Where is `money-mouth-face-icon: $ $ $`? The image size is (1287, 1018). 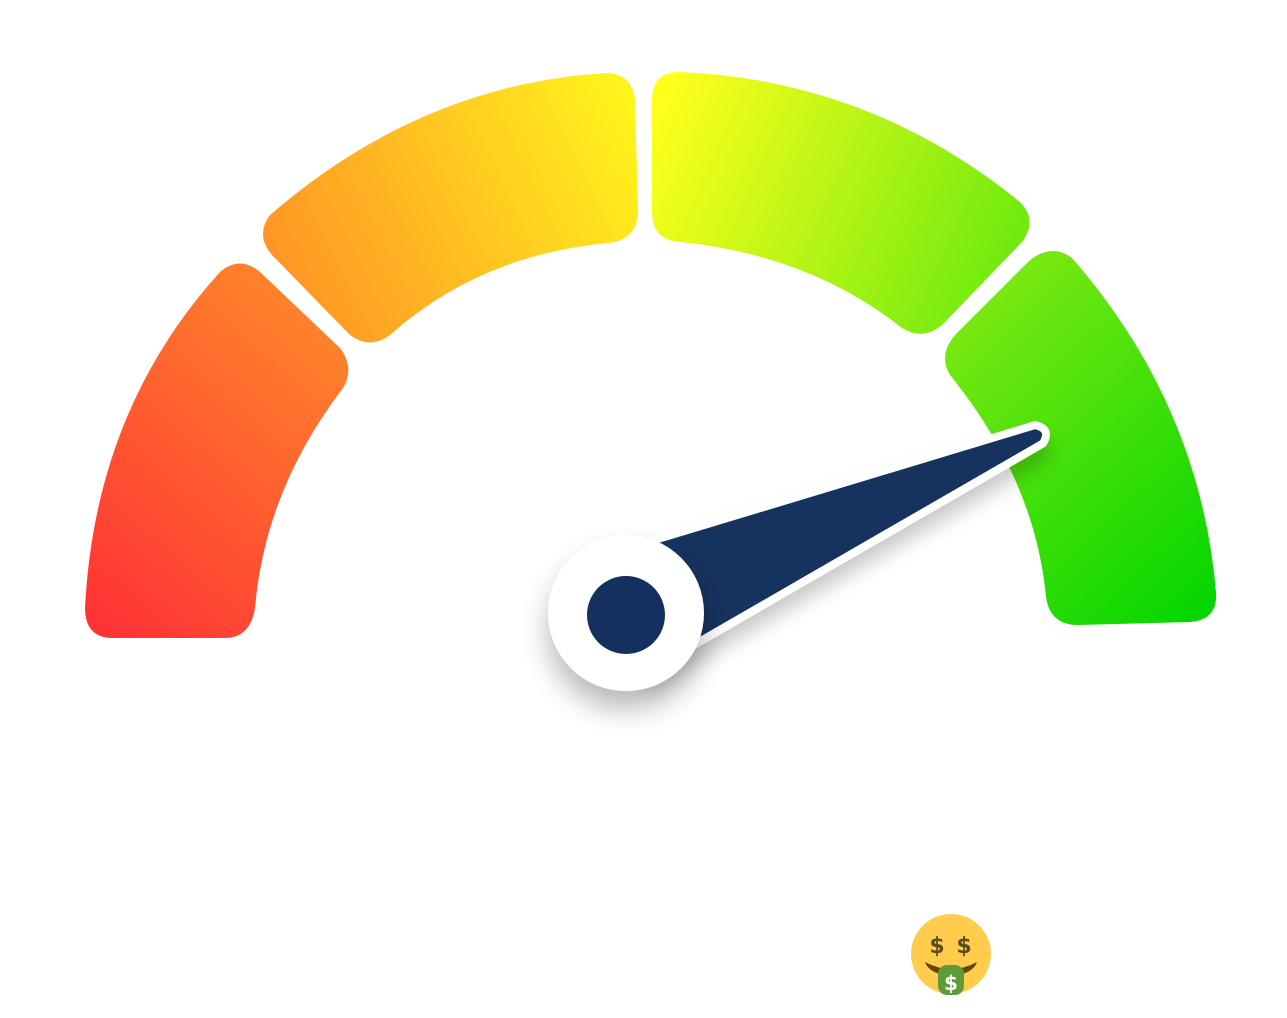
money-mouth-face-icon: $ $ $ is located at coordinates (951, 954).